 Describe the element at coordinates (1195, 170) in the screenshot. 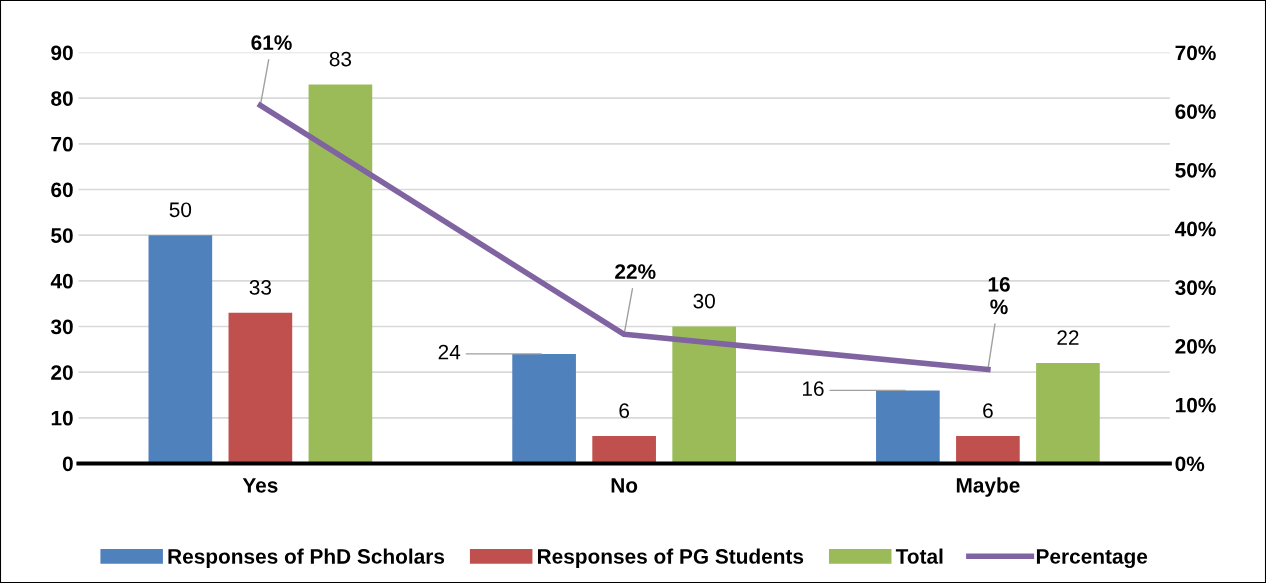

I see `y2-tick-label: 50%` at that location.